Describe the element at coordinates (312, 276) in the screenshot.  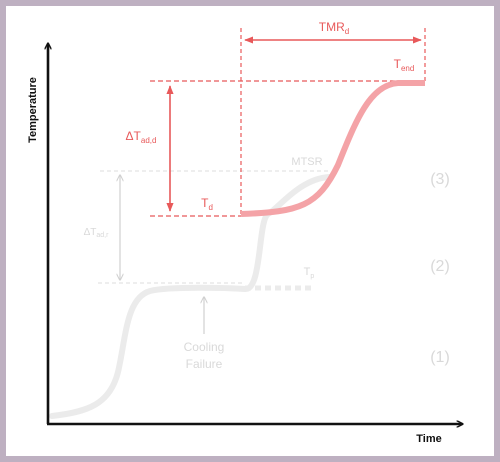
I see `t-p-label-sub: p` at that location.